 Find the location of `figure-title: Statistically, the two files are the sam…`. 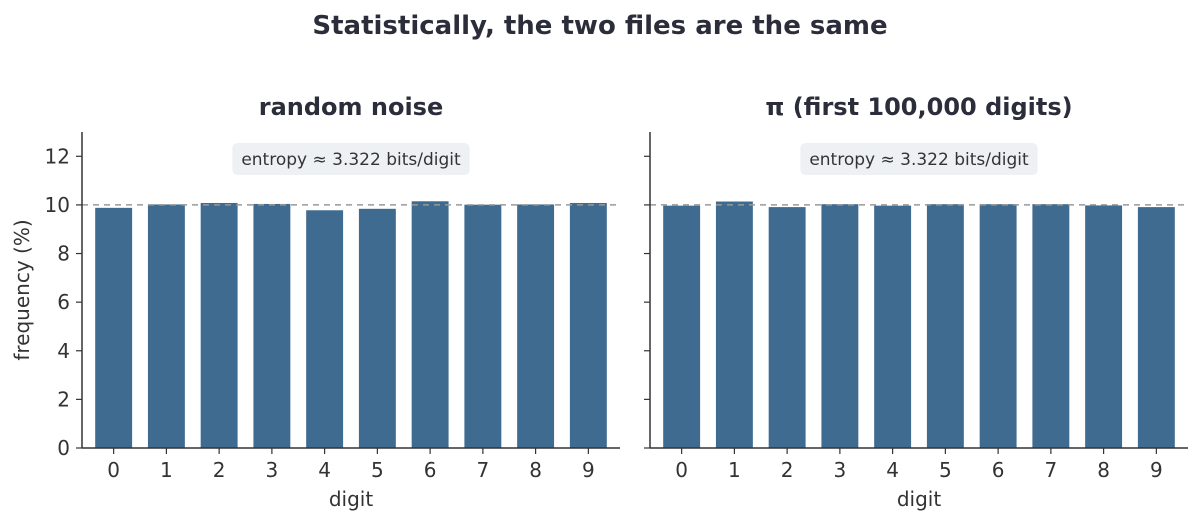

figure-title: Statistically, the two files are the sam… is located at coordinates (599, 26).